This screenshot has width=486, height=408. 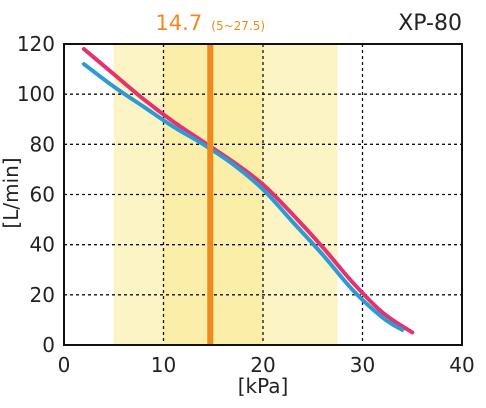 I want to click on y-axis-label: [L/min], so click(x=11, y=192).